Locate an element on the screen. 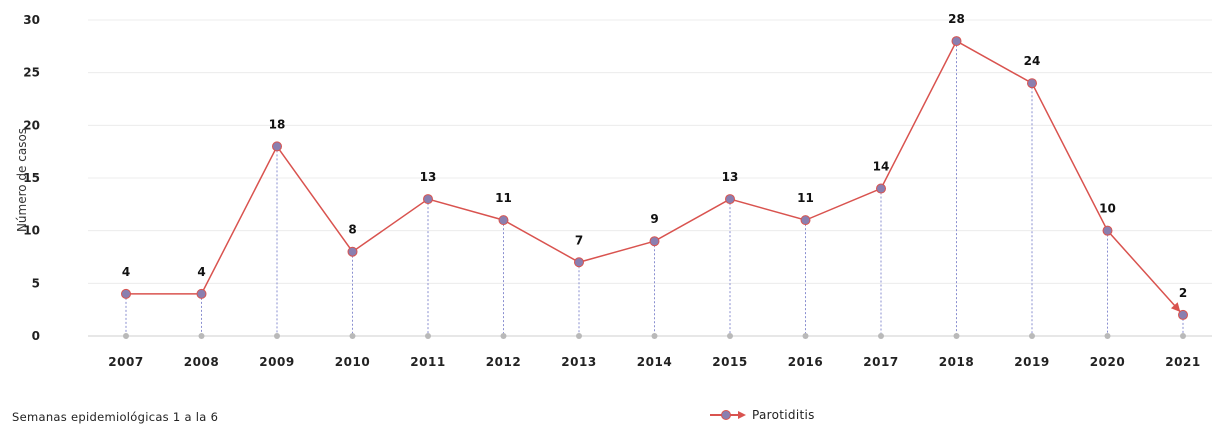 The image size is (1217, 428). legend-label: Parotiditis is located at coordinates (783, 415).